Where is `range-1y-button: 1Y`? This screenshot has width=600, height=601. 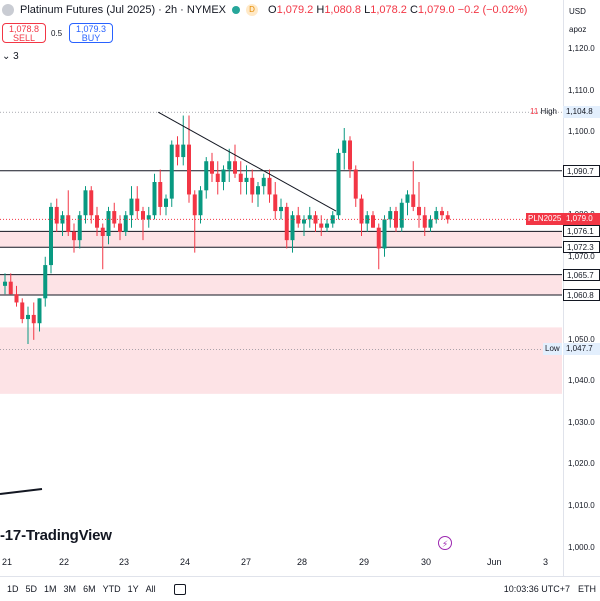
range-1y-button: 1Y is located at coordinates (133, 589).